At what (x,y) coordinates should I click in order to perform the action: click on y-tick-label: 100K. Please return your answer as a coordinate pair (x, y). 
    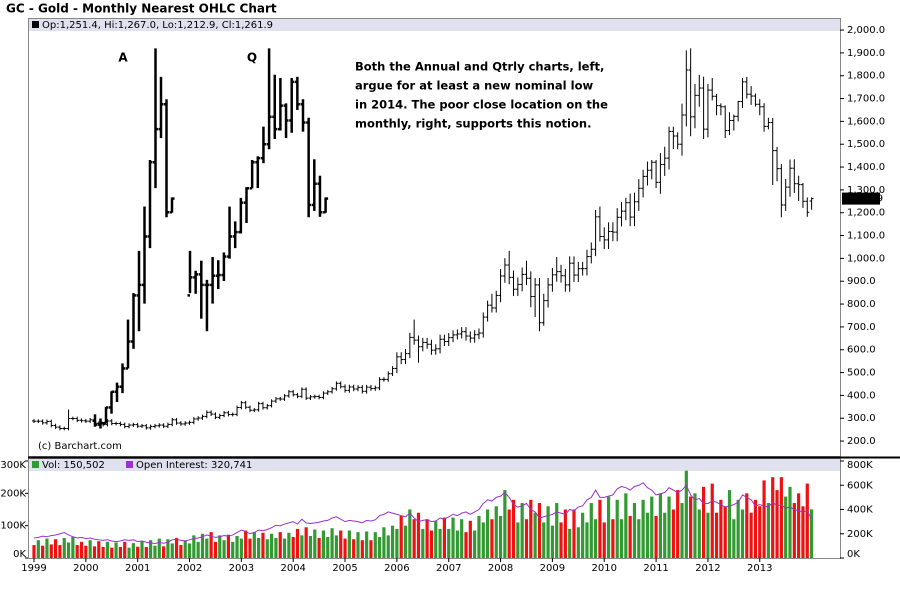
    Looking at the image, I should click on (13, 526).